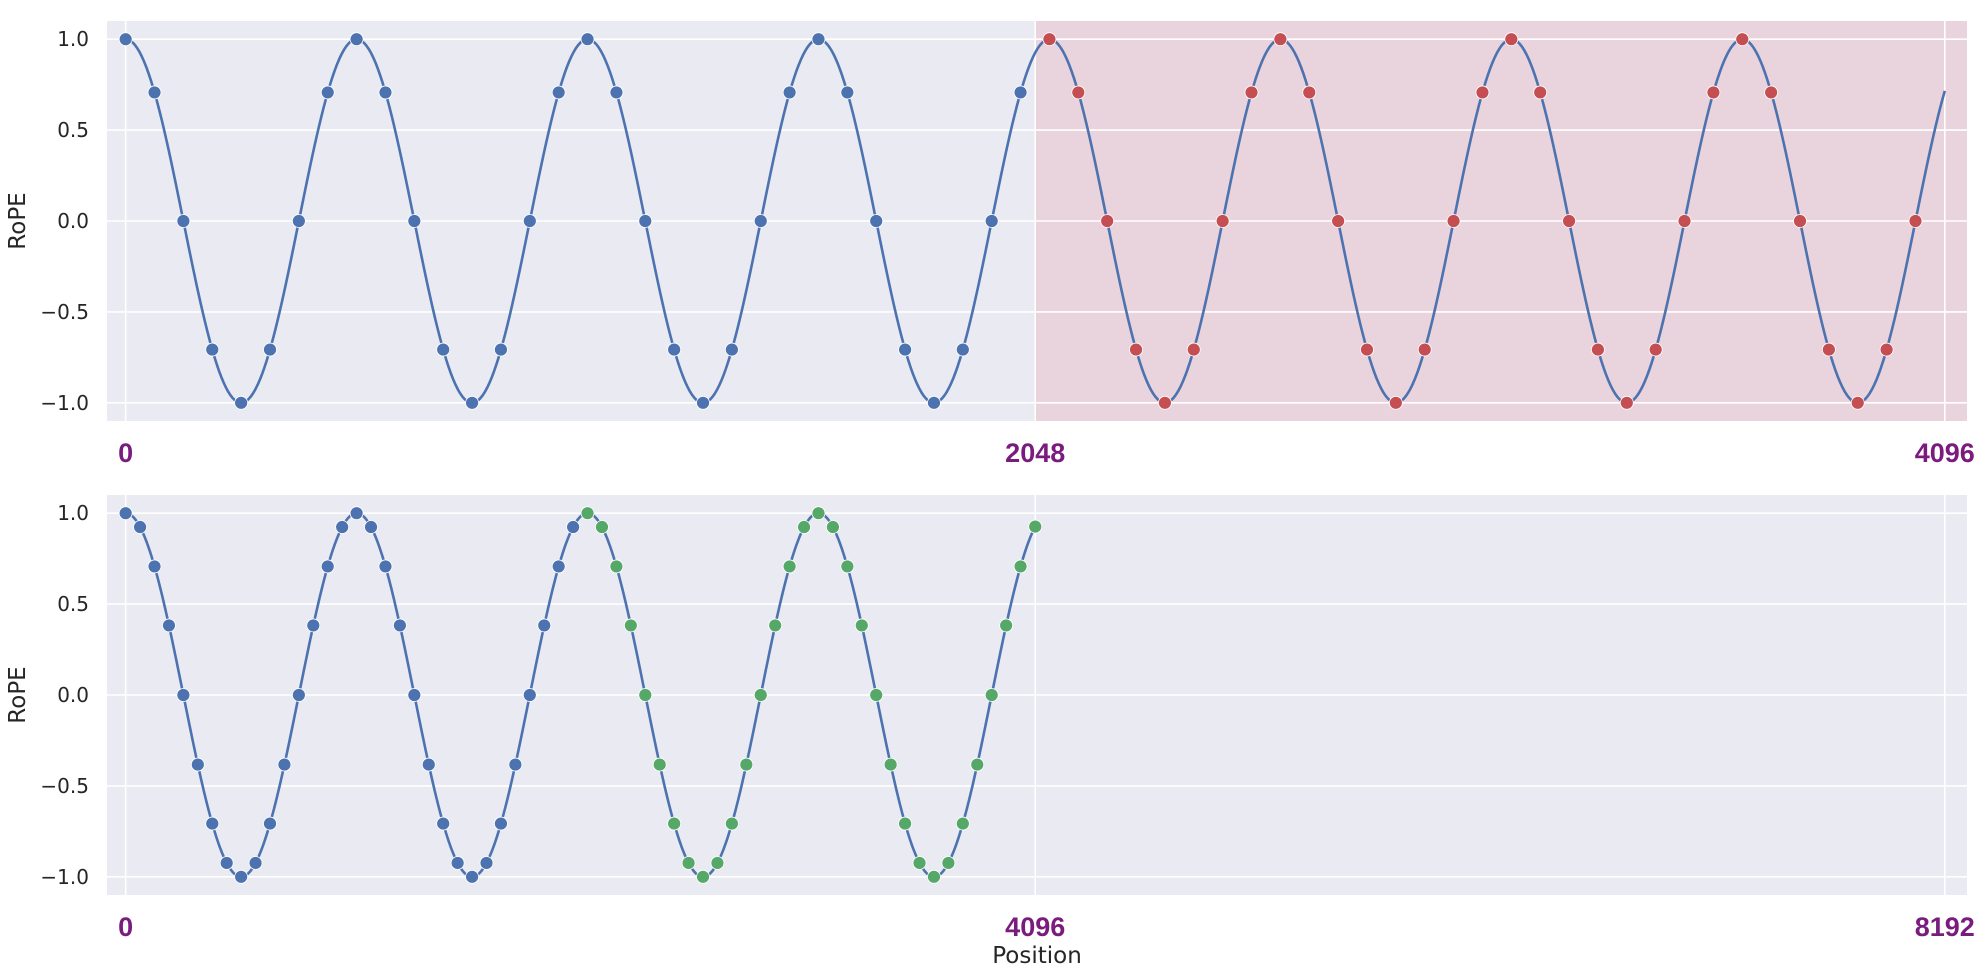  Describe the element at coordinates (1945, 927) in the screenshot. I see `x-tick-label: 8192` at that location.